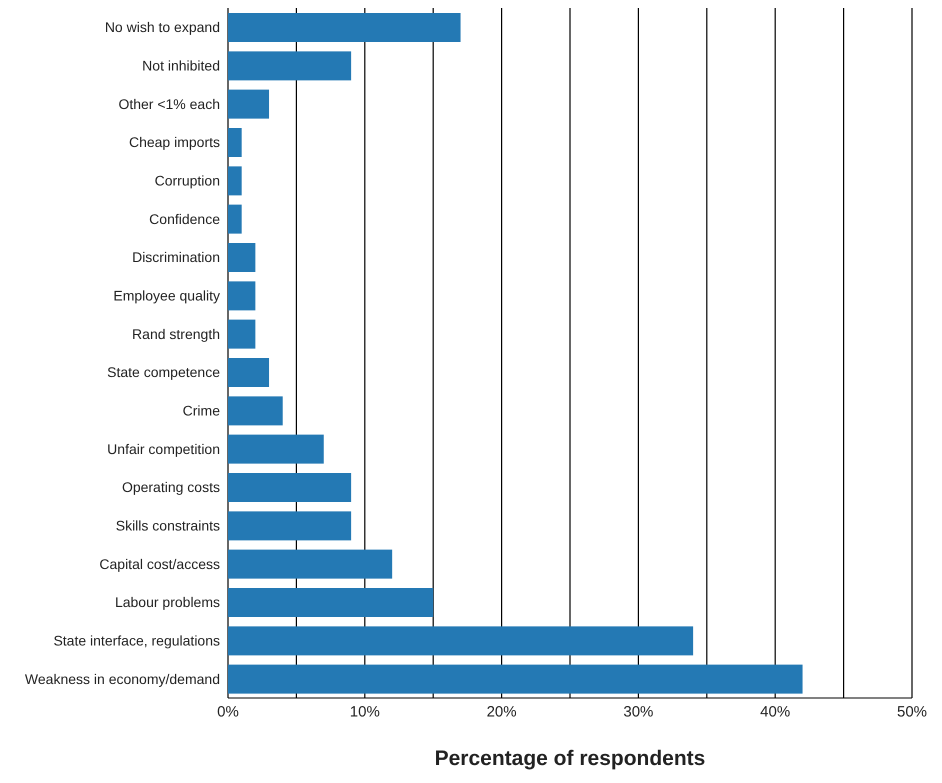  What do you see at coordinates (184, 218) in the screenshot?
I see `y-tick-label: Confidence` at bounding box center [184, 218].